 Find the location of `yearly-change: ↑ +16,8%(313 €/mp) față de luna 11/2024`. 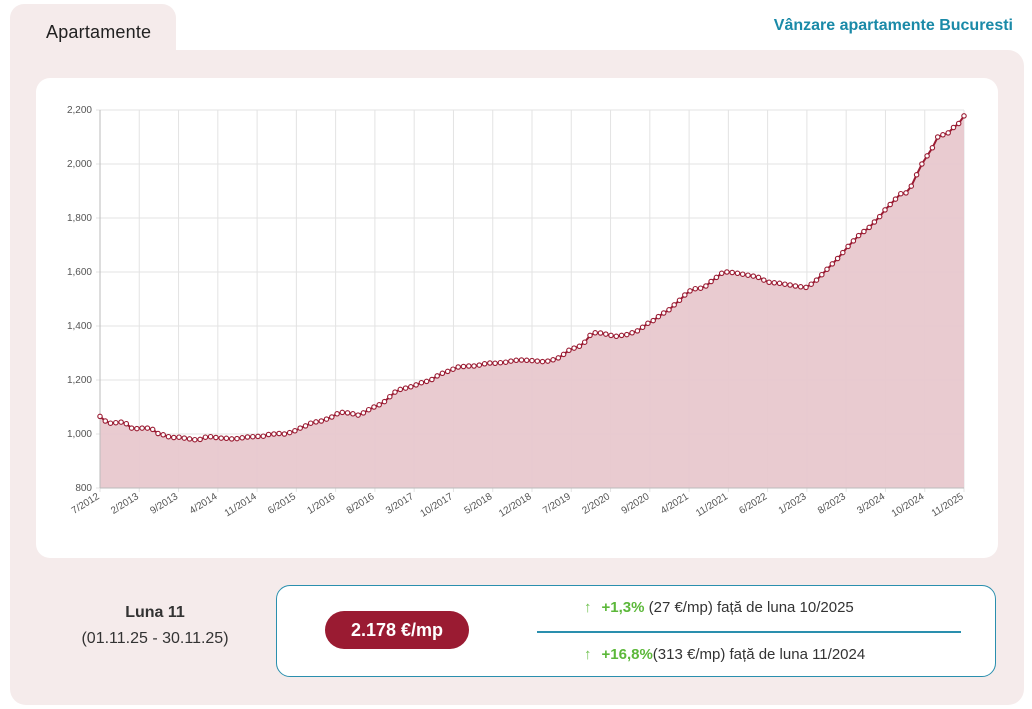

yearly-change: ↑ +16,8%(313 €/mp) față de luna 11/2024 is located at coordinates (724, 654).